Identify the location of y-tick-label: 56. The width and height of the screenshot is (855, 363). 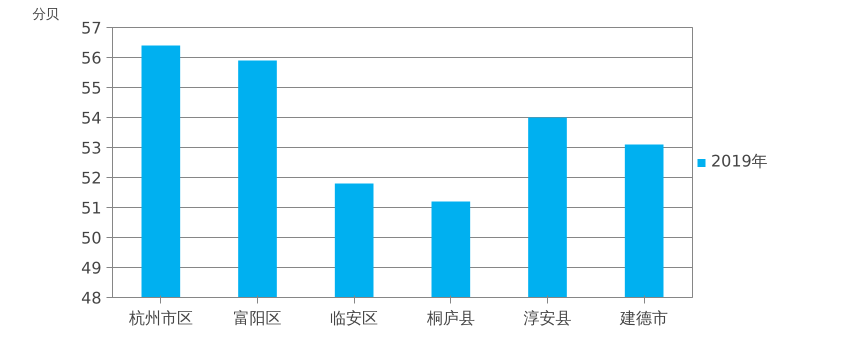
(91, 58).